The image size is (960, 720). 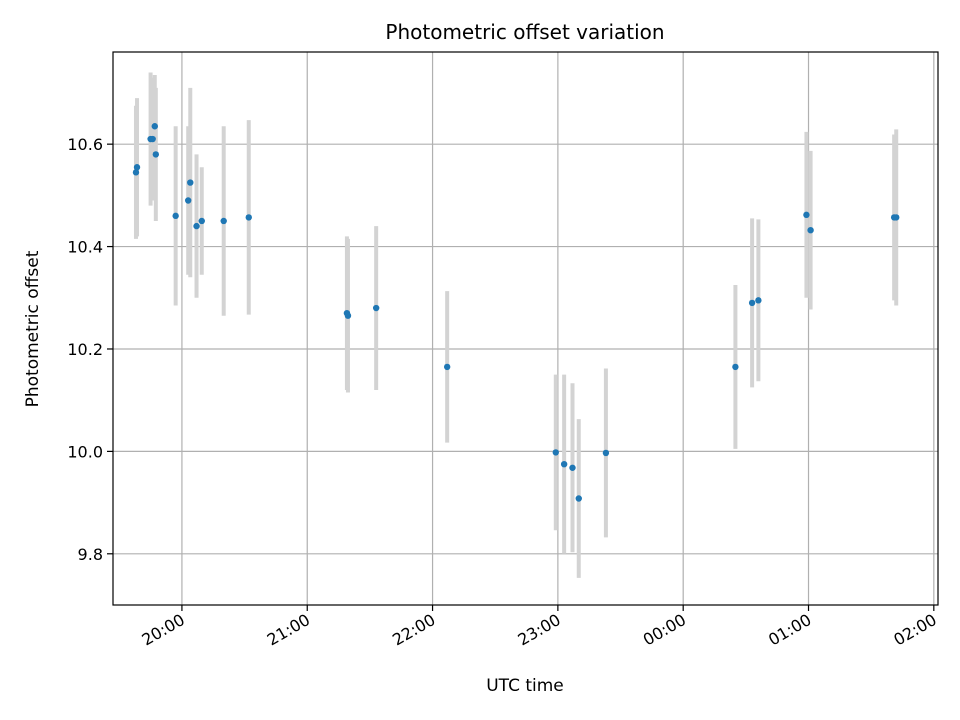 What do you see at coordinates (525, 686) in the screenshot?
I see `x-axis-title: UTC time` at bounding box center [525, 686].